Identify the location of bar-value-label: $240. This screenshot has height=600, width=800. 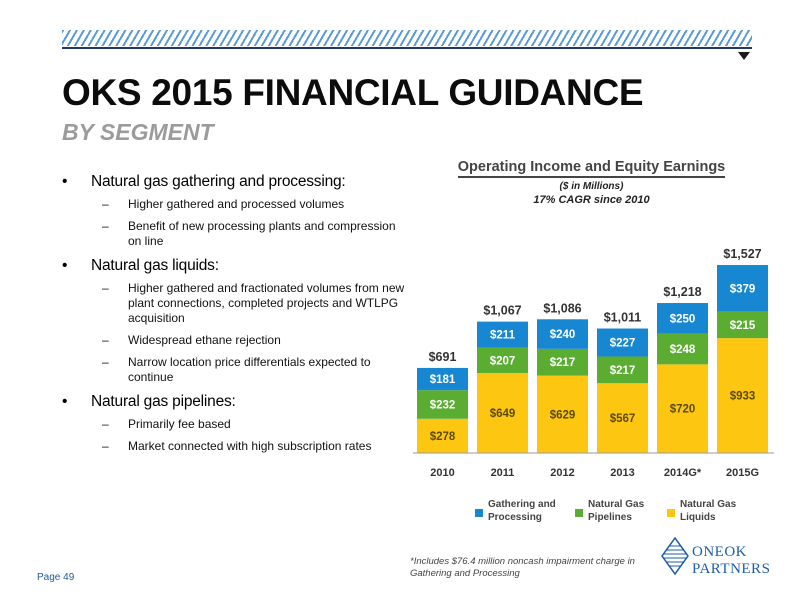
(563, 335).